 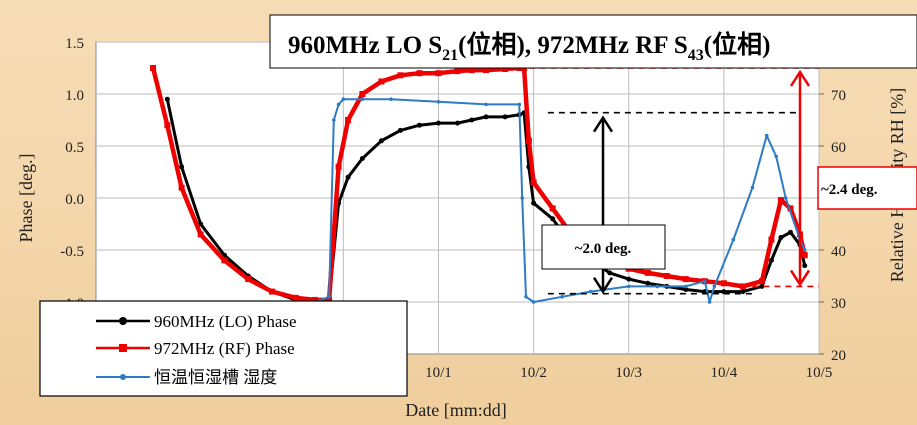 I want to click on x-axis-label: Date [mm:dd], so click(x=455, y=410).